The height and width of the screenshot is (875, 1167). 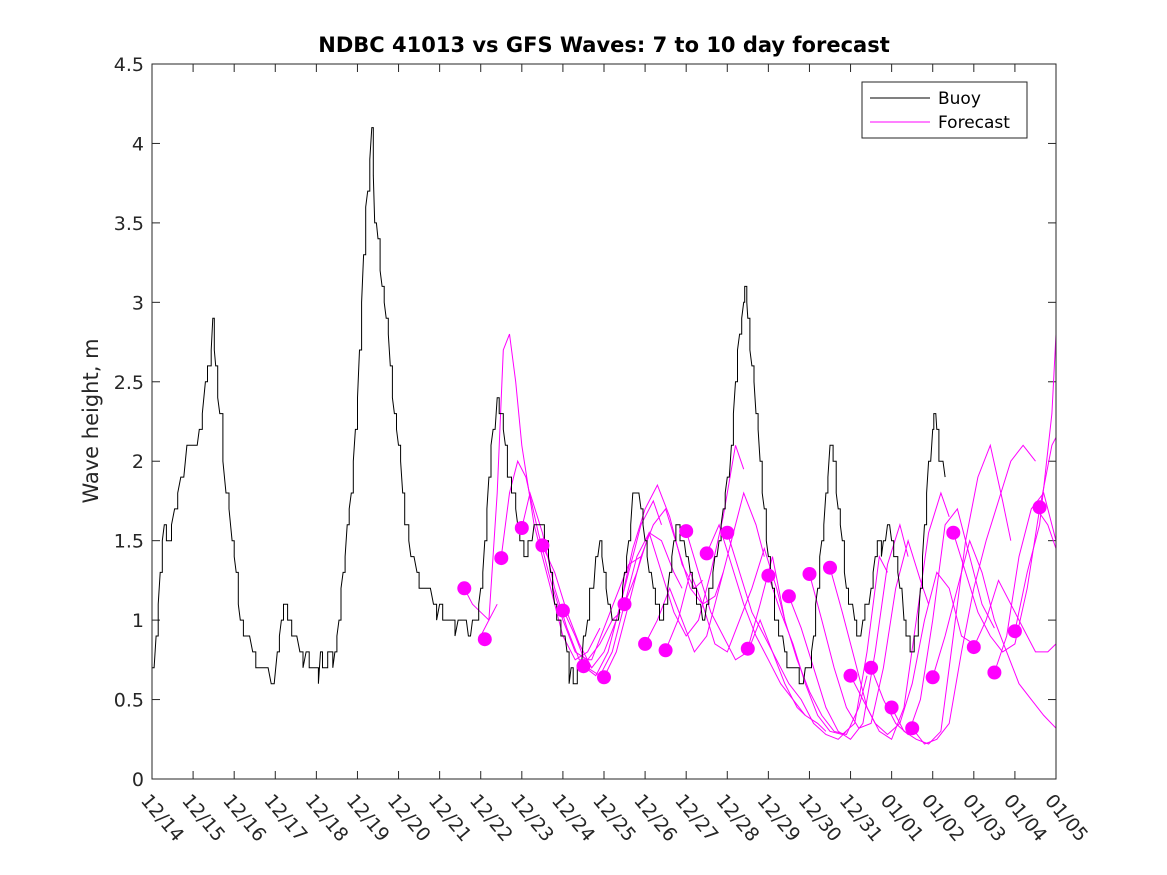 I want to click on y-tick-label: 4.5, so click(x=129, y=65).